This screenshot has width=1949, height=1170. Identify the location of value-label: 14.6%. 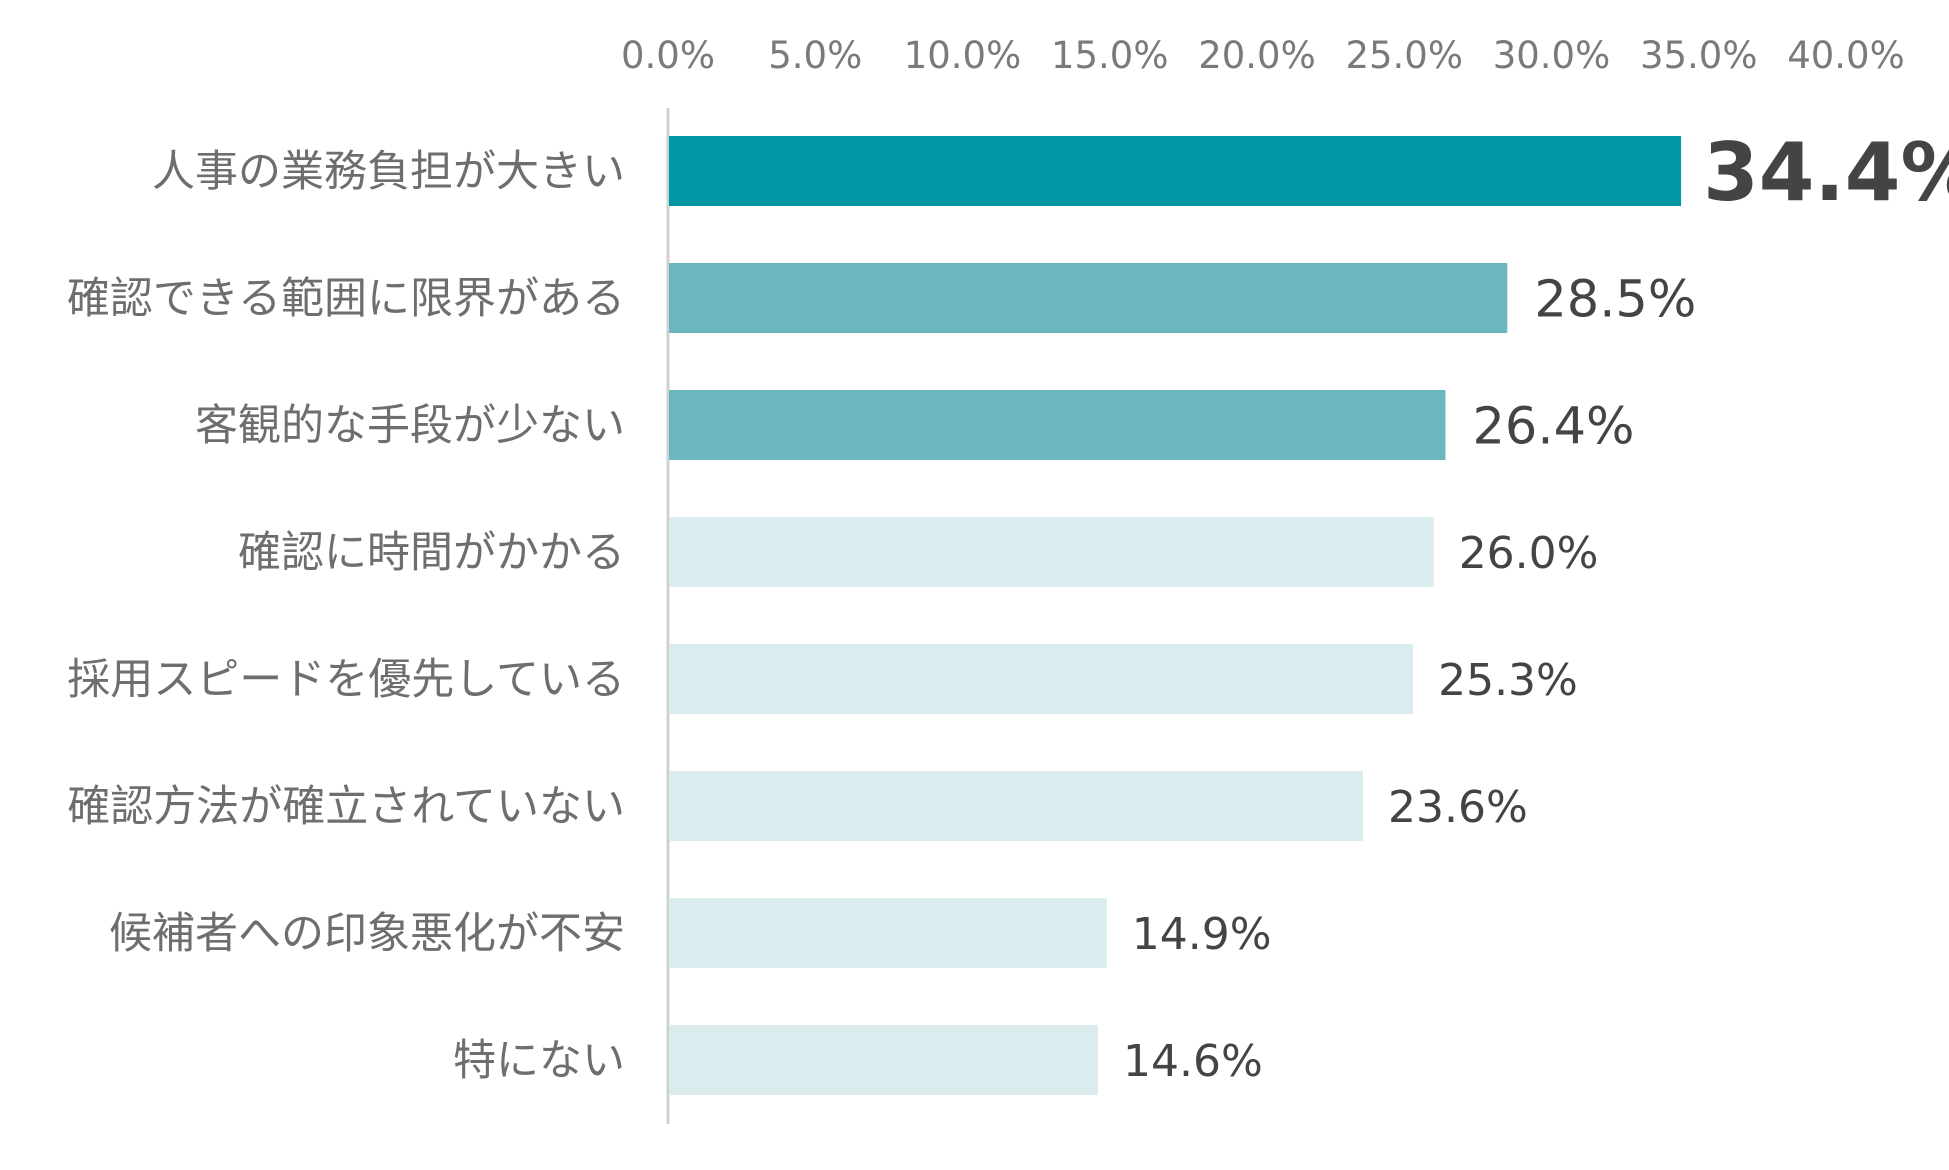
(1193, 1061).